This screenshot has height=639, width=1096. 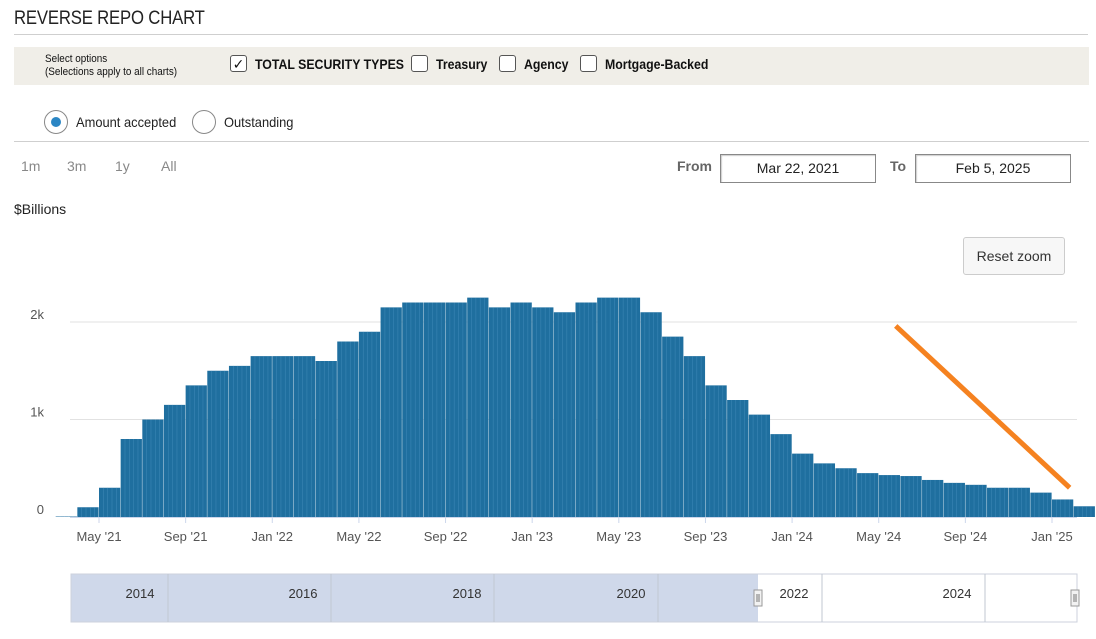 What do you see at coordinates (1014, 256) in the screenshot?
I see `reset-zoom-button: Reset zoom` at bounding box center [1014, 256].